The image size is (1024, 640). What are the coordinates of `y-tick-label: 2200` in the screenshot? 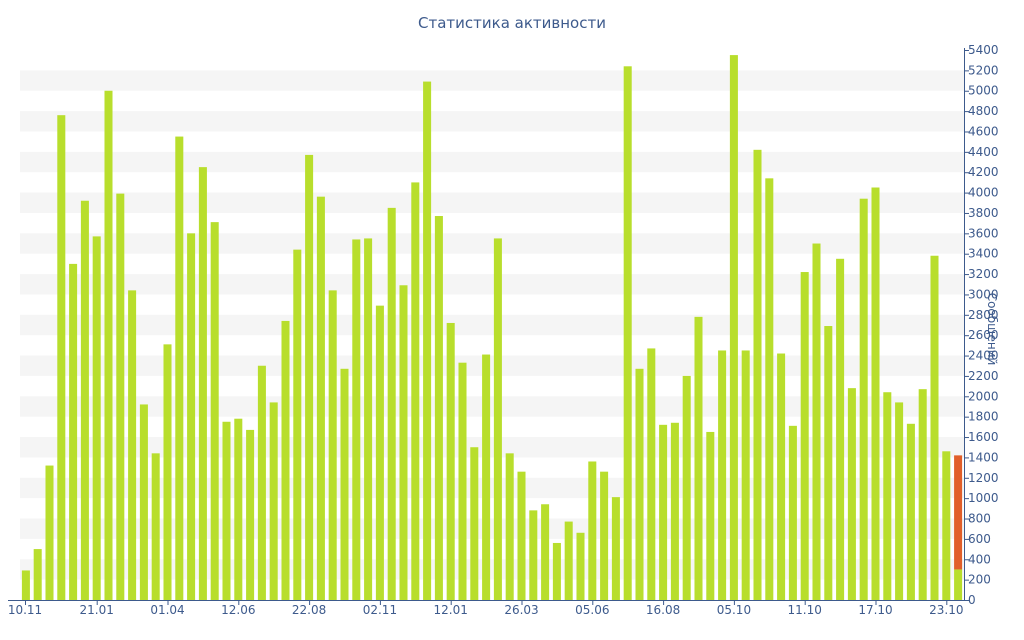 It's located at (983, 376).